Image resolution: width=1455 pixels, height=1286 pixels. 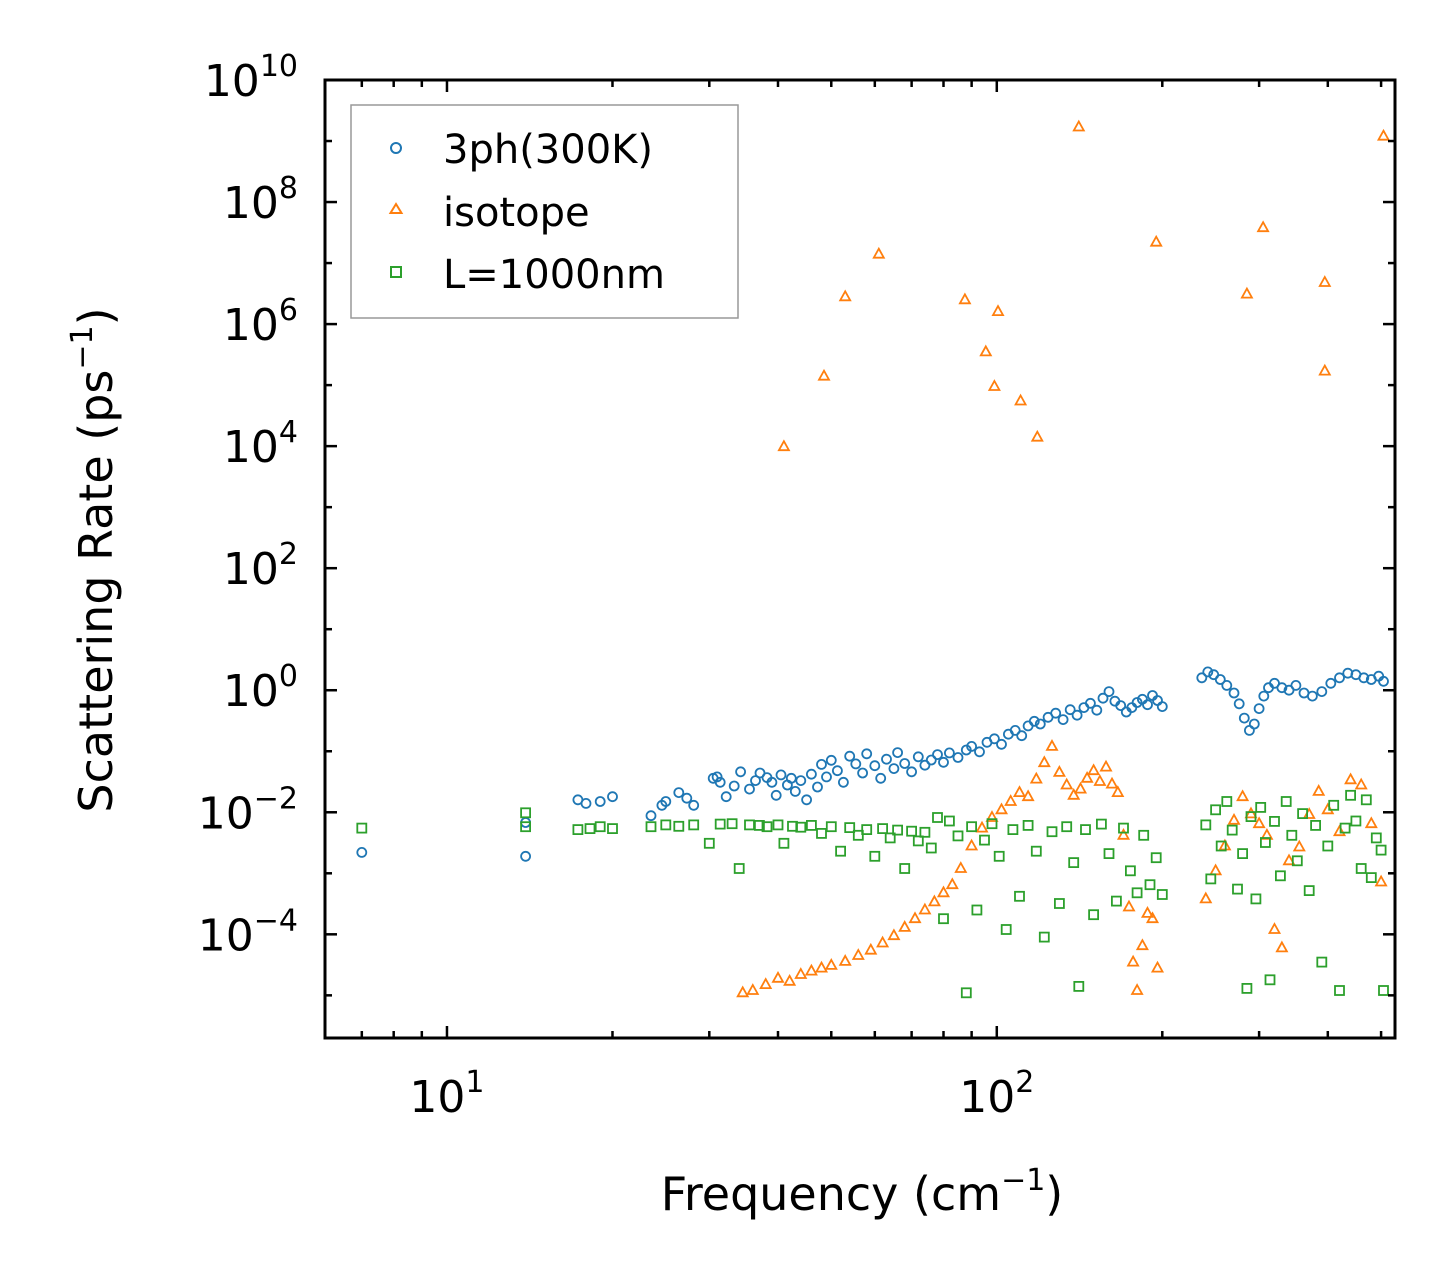 What do you see at coordinates (446, 1094) in the screenshot?
I see `x-tick-label: 101` at bounding box center [446, 1094].